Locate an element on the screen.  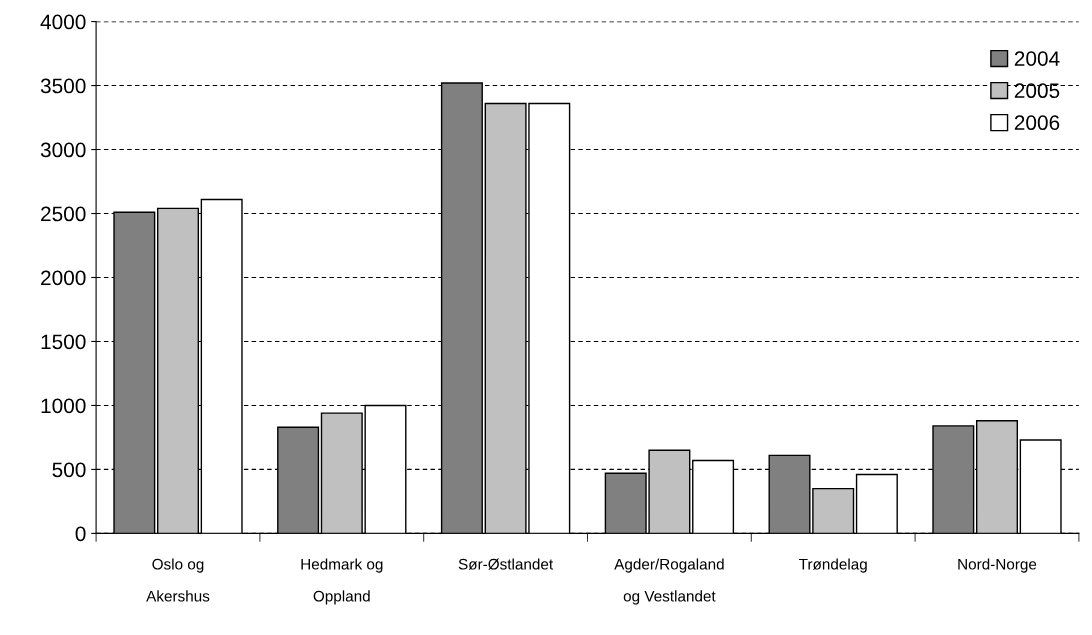
x-tick-label: Nord-Norge is located at coordinates (997, 565).